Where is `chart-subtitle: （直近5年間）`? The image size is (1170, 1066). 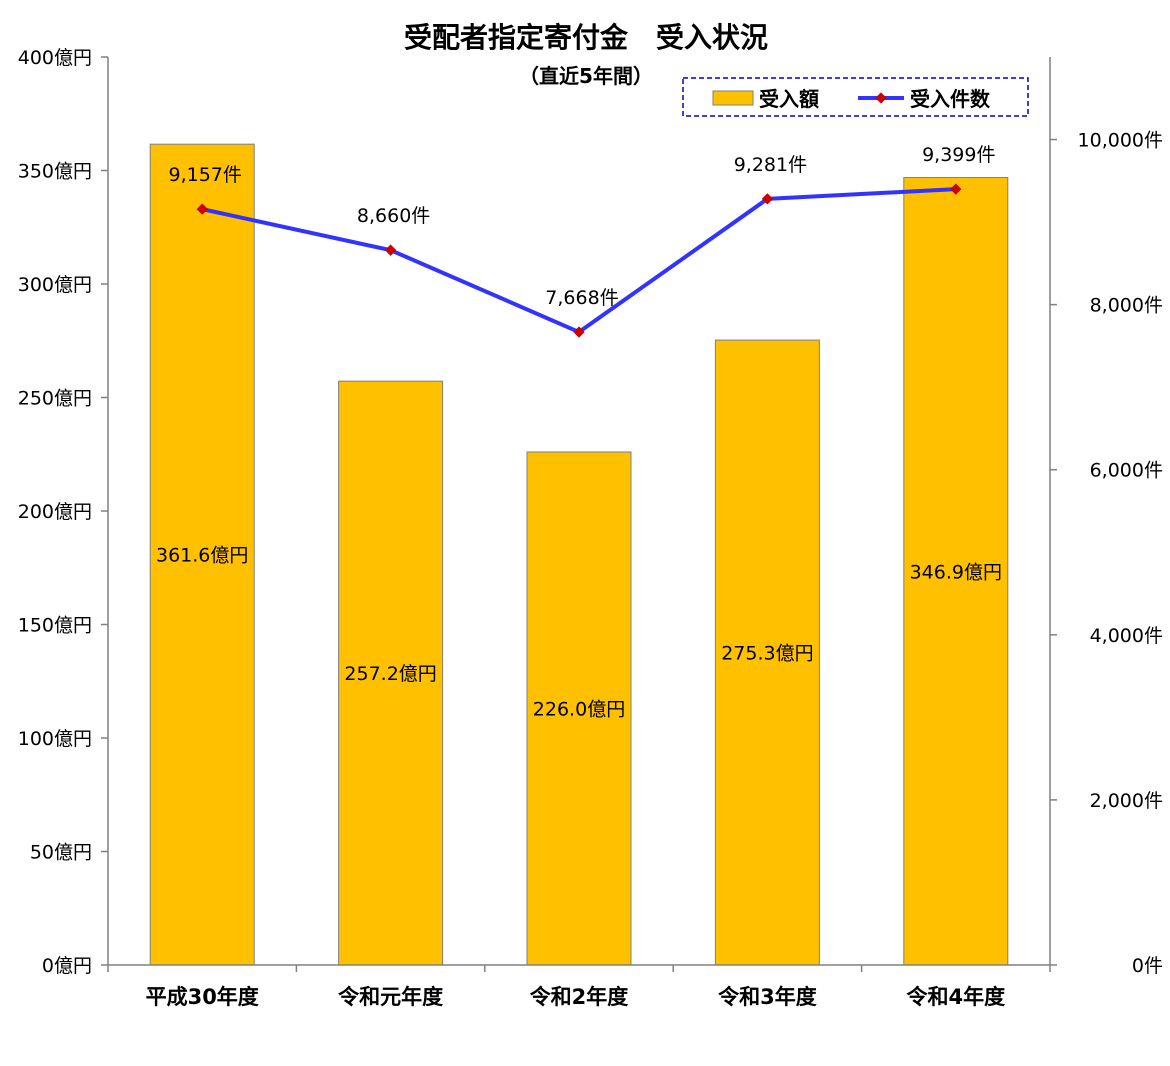 chart-subtitle: （直近5年間） is located at coordinates (586, 76).